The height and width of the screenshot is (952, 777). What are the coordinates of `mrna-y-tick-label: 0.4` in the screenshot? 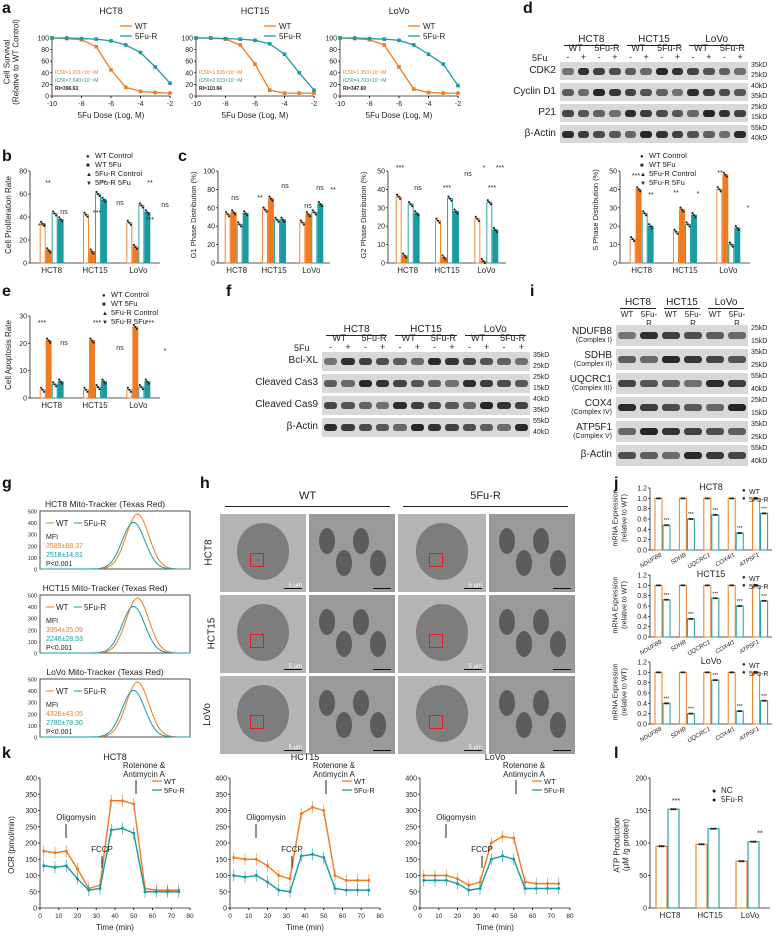 It's located at (642, 617).